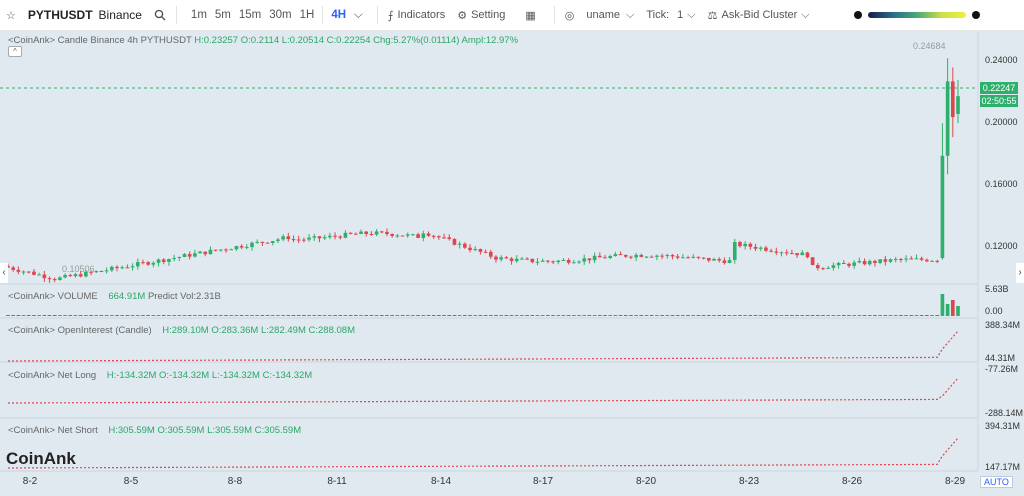  I want to click on timeframe-15m: 15m, so click(250, 15).